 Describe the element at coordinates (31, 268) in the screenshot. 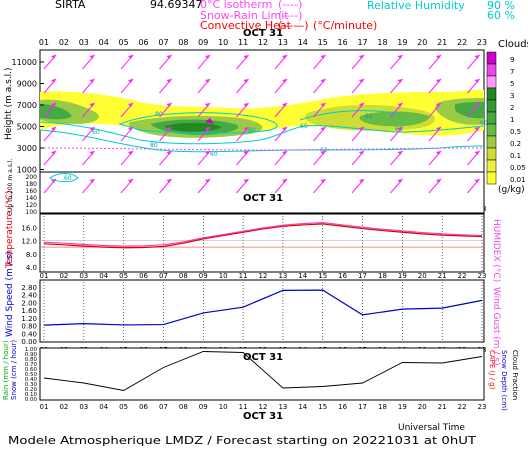

I see `temp-ytick: 4.0` at that location.